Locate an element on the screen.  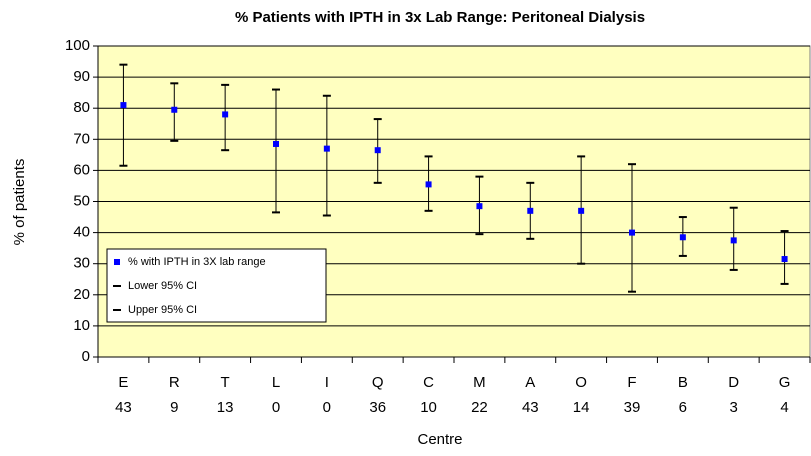
x-tick-label: Q is located at coordinates (378, 382).